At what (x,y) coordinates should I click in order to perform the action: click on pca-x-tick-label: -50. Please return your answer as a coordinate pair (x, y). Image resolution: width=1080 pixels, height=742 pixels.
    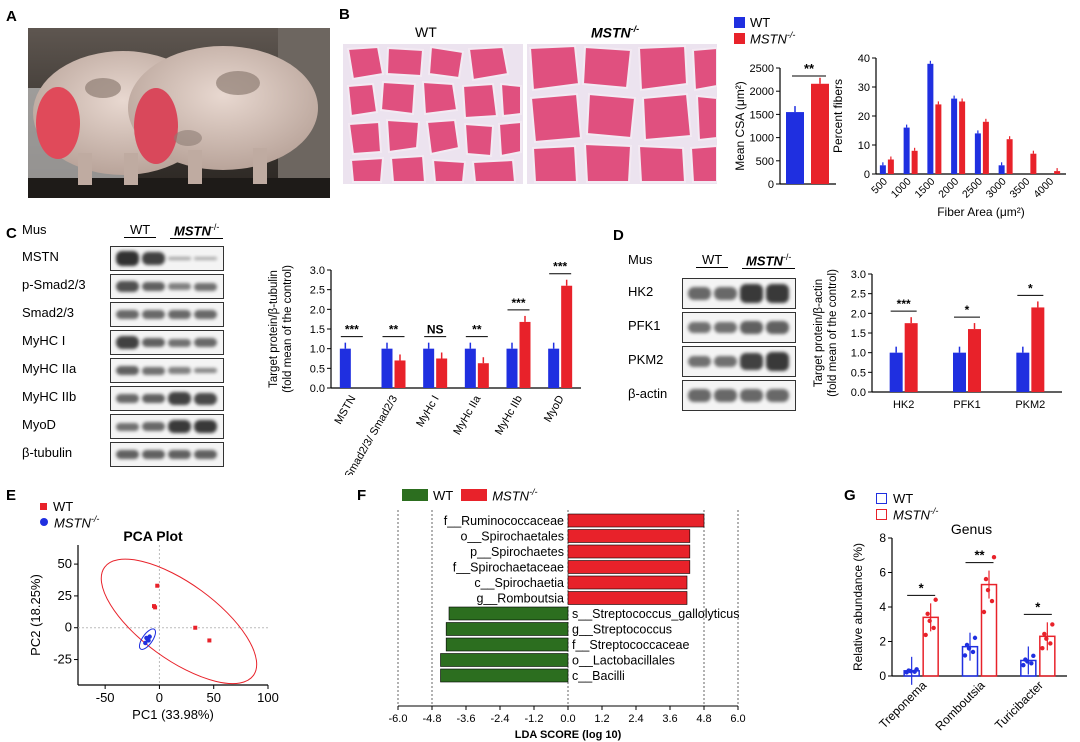
    Looking at the image, I should click on (105, 697).